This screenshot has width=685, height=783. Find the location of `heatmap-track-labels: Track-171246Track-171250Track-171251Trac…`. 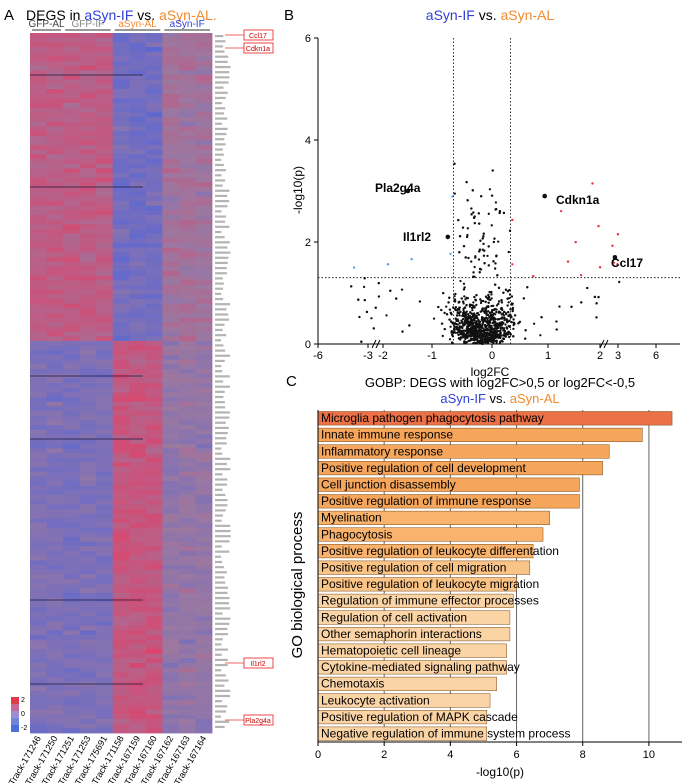

heatmap-track-labels: Track-171246Track-171250Track-171251Trac… is located at coordinates (108, 758).